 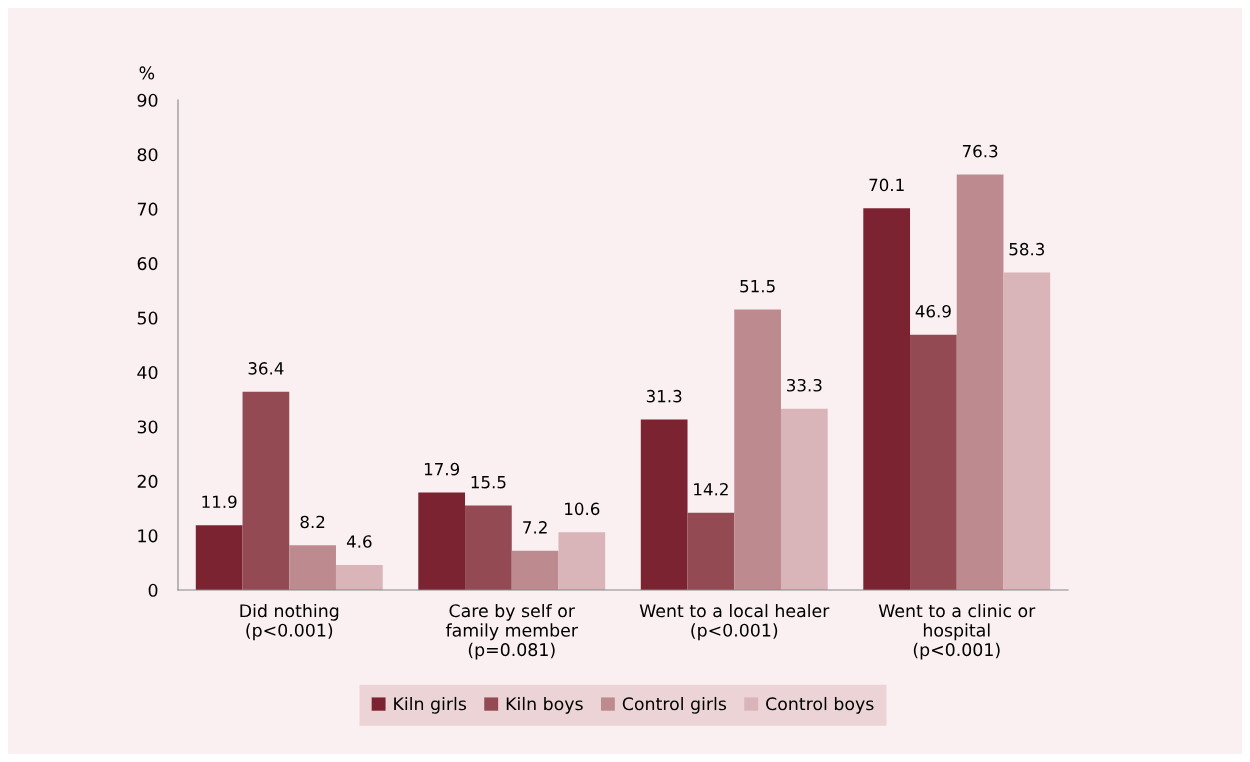 What do you see at coordinates (804, 385) in the screenshot?
I see `data-label: 33.3` at bounding box center [804, 385].